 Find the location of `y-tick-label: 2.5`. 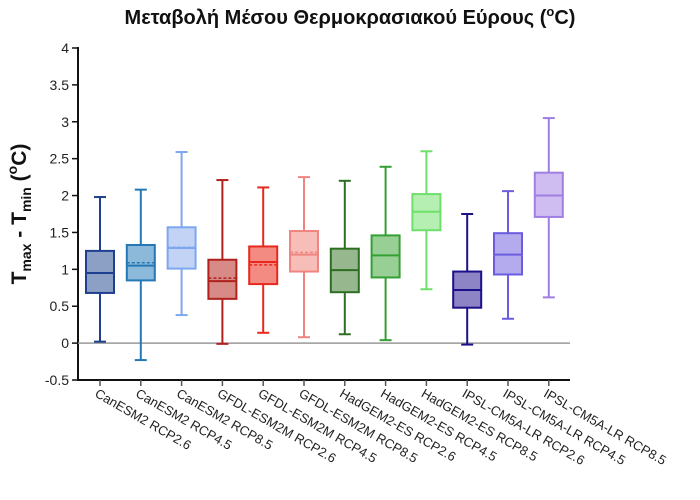

y-tick-label: 2.5 is located at coordinates (60, 159).